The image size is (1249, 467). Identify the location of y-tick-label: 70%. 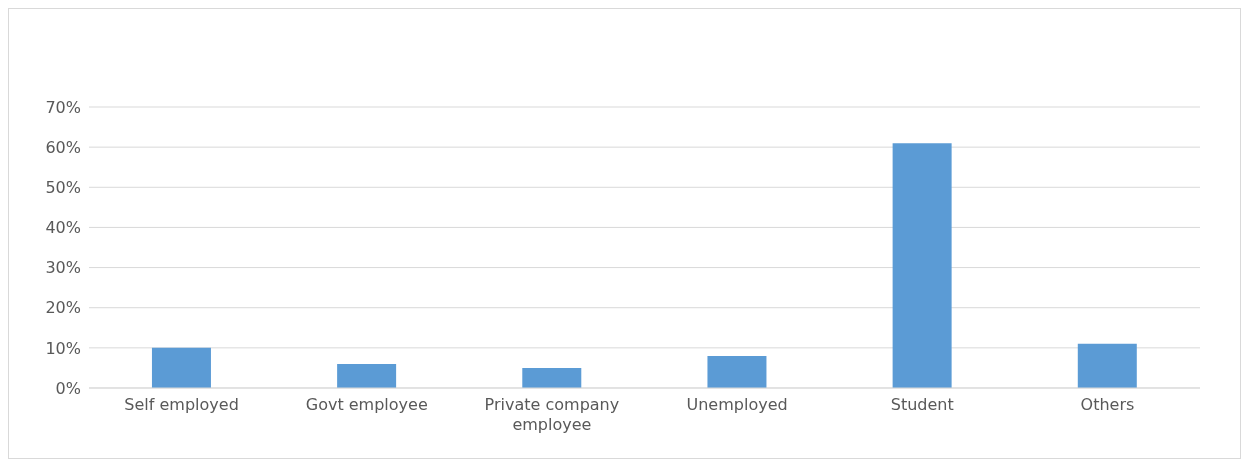
(63, 107).